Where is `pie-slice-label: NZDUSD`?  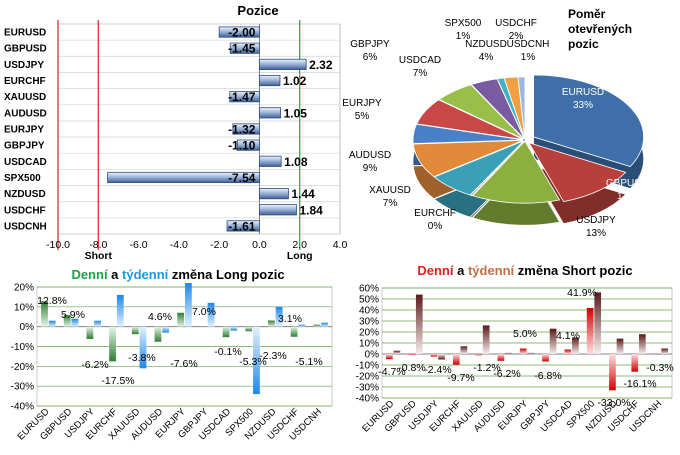
pie-slice-label: NZDUSD is located at coordinates (486, 44).